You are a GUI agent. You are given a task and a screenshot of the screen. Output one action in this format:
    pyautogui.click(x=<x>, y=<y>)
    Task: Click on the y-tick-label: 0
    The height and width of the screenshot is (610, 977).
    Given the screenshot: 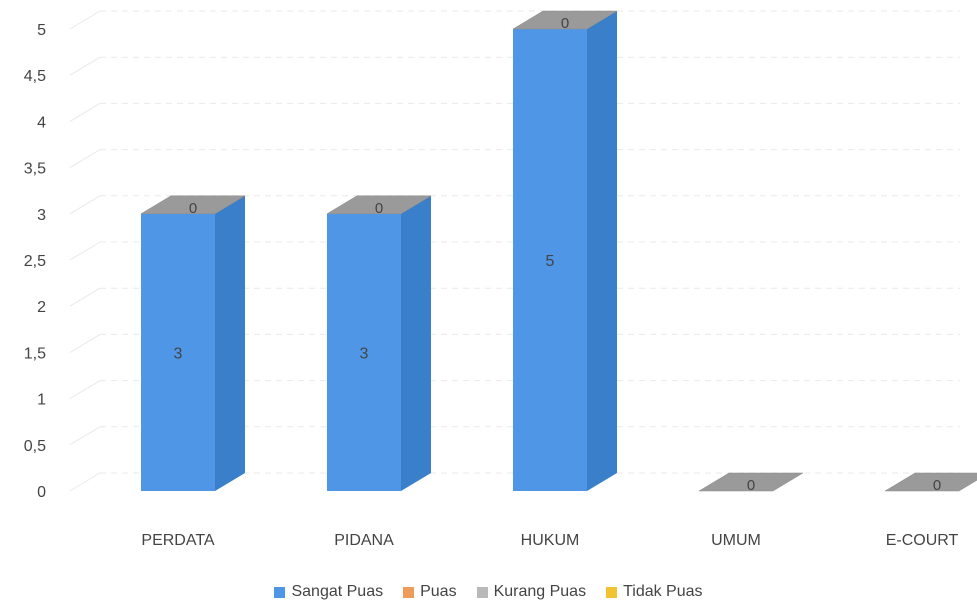 What is the action you would take?
    pyautogui.click(x=41, y=492)
    